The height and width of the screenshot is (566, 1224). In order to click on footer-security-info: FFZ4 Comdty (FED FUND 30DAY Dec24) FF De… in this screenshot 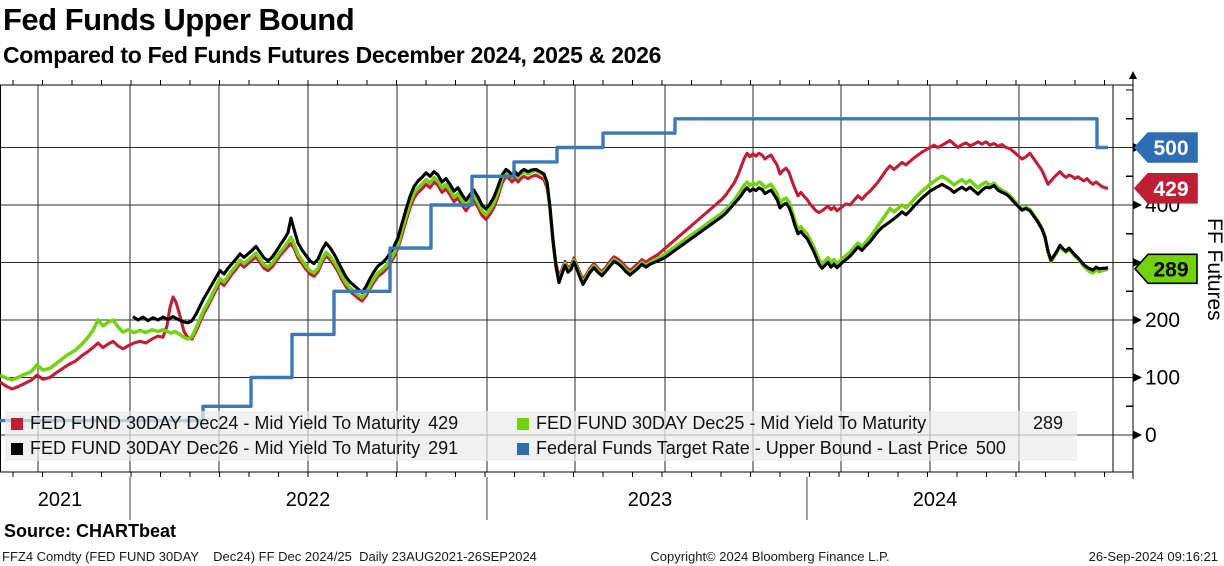, I will do `click(269, 556)`.